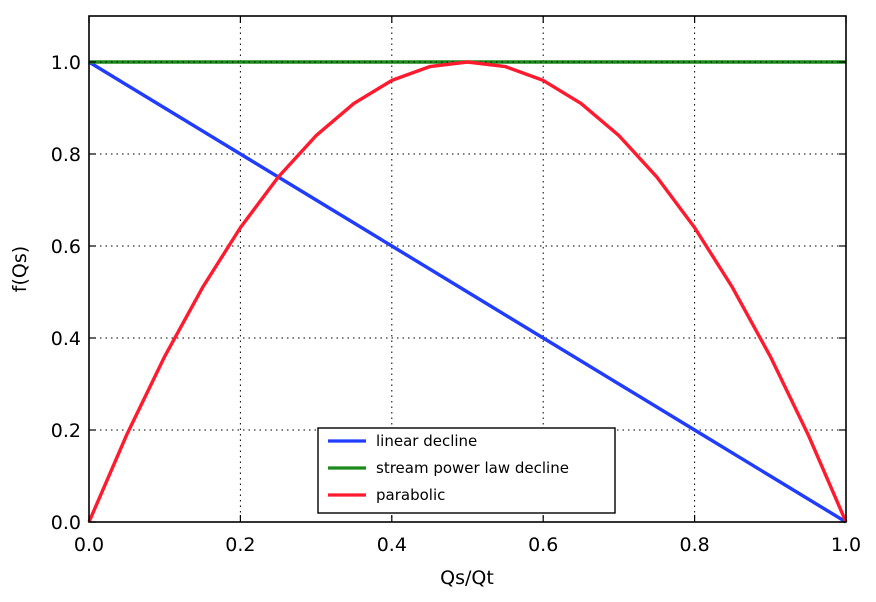  What do you see at coordinates (467, 578) in the screenshot?
I see `x-axis-label: Qs/Qt` at bounding box center [467, 578].